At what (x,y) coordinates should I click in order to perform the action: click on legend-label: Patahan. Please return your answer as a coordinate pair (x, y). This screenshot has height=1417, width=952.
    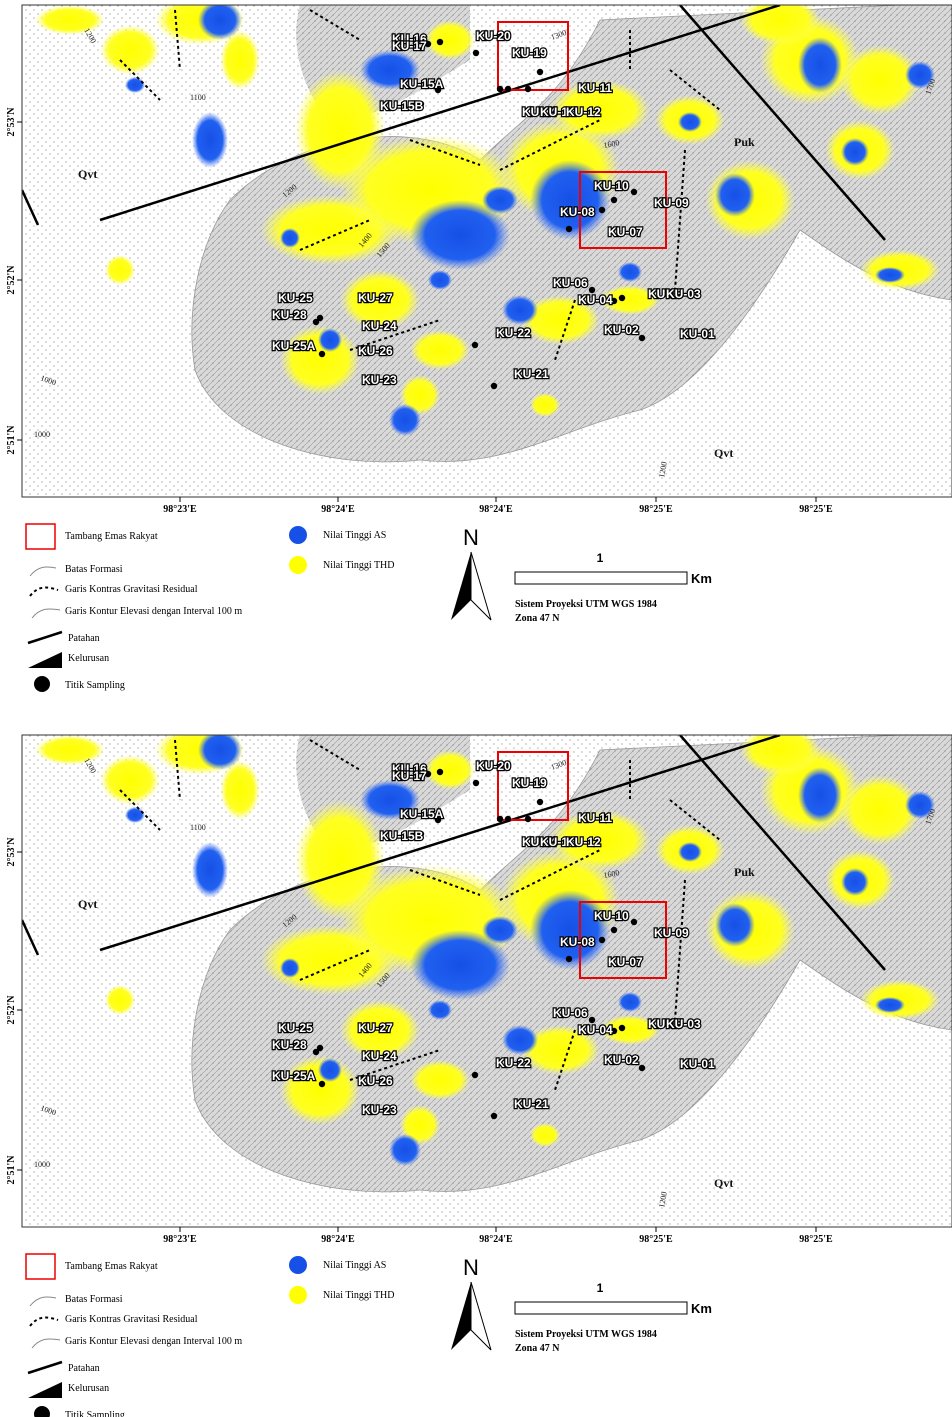
    Looking at the image, I should click on (84, 638).